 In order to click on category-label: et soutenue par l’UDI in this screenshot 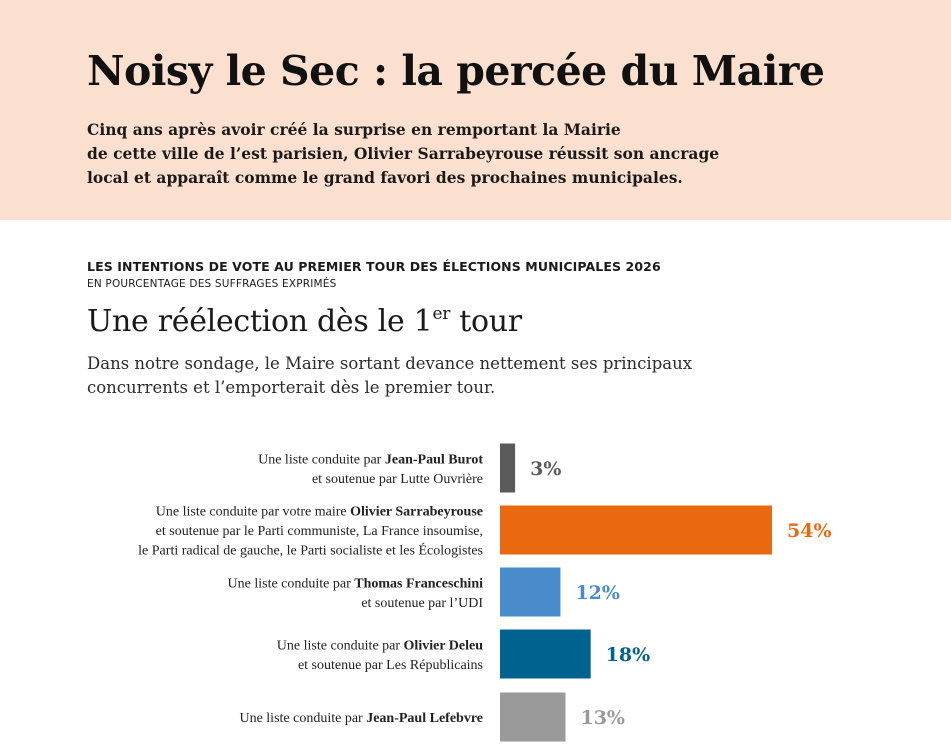, I will do `click(422, 603)`.